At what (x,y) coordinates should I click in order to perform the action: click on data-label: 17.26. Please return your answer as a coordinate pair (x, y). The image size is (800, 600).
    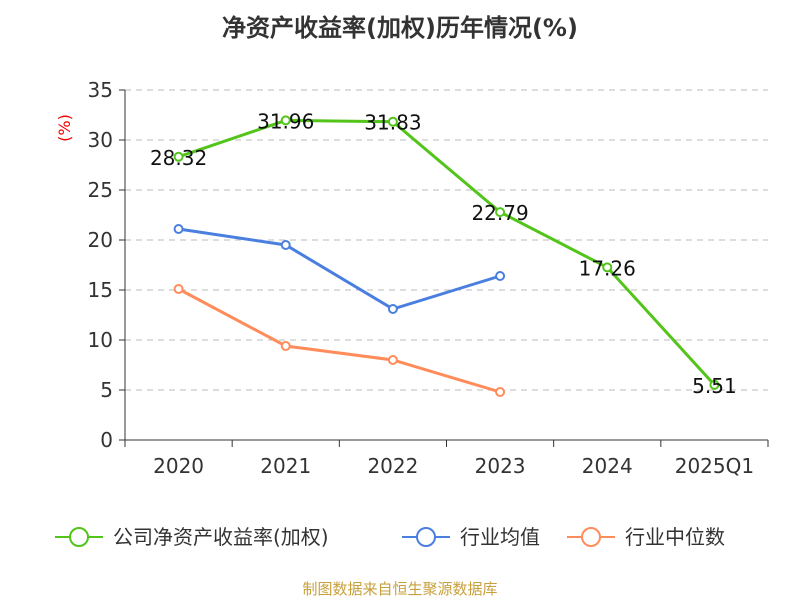
    Looking at the image, I should click on (607, 268).